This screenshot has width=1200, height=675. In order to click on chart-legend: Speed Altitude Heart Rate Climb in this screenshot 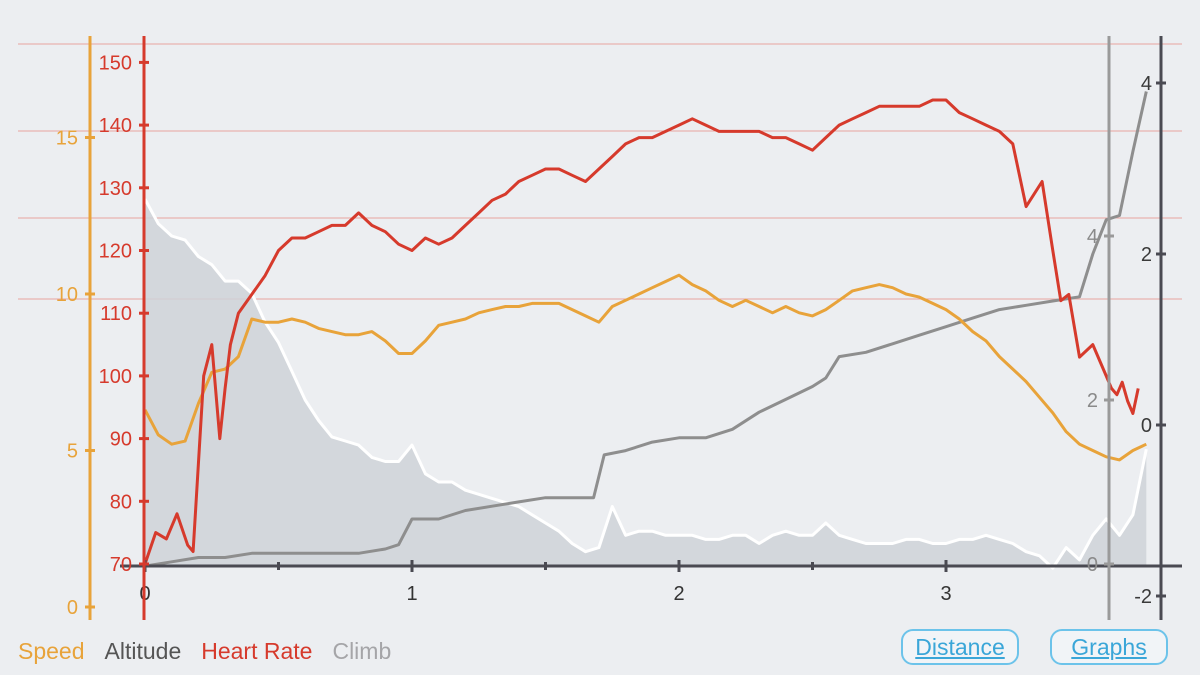, I will do `click(204, 651)`.